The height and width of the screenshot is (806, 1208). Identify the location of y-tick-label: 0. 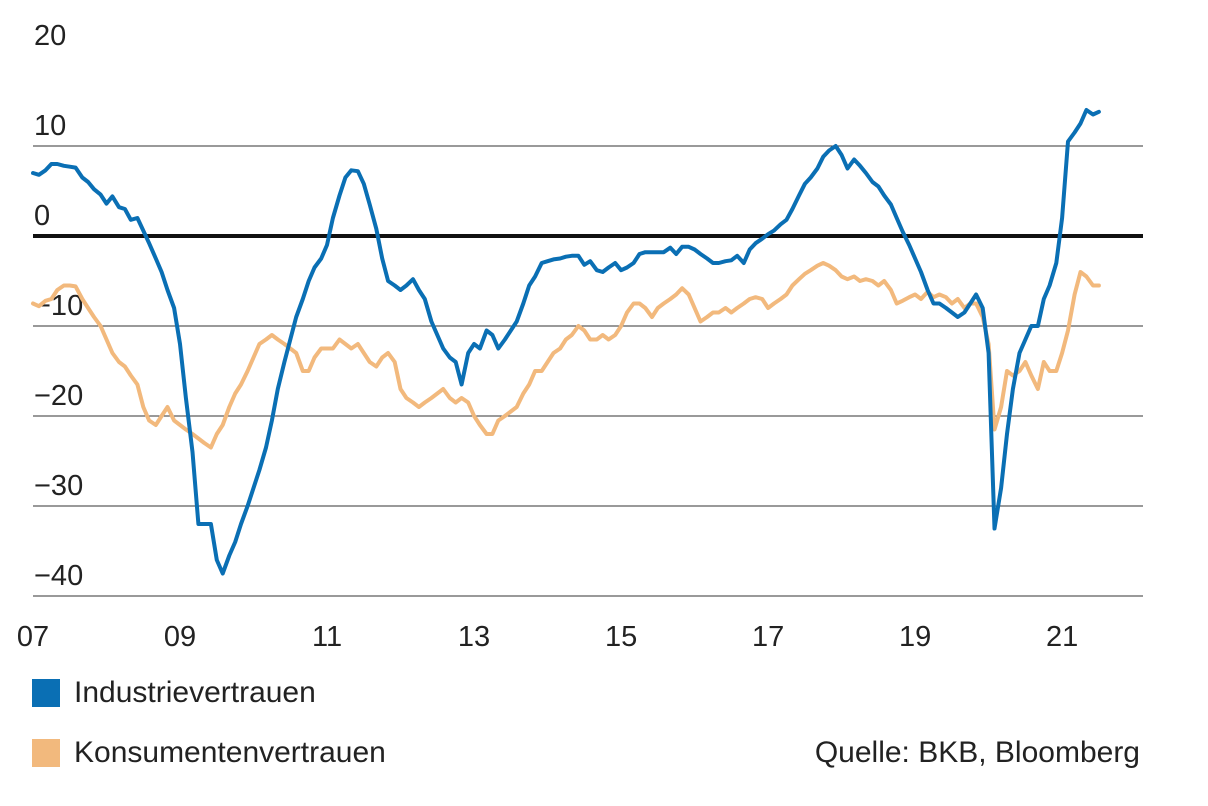
(42, 216).